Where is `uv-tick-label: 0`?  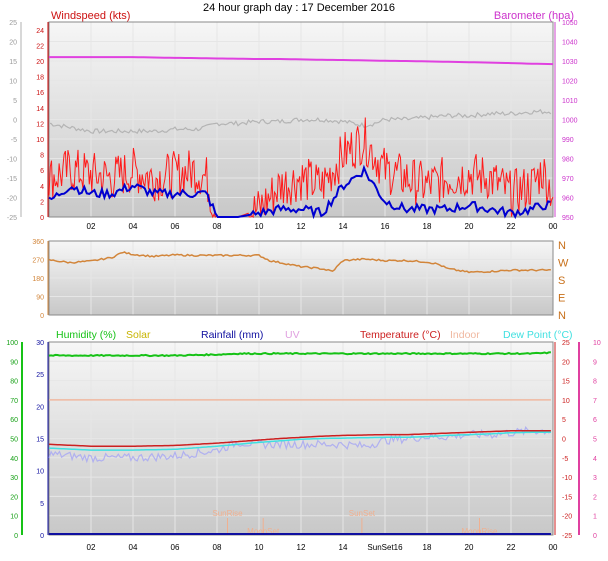 uv-tick-label: 0 is located at coordinates (595, 536).